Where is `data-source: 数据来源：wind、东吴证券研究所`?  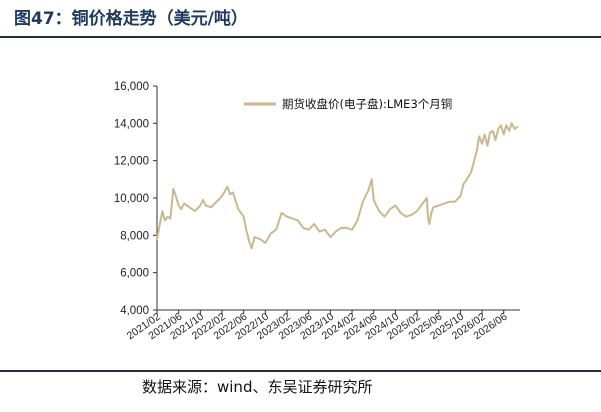
data-source: 数据来源：wind、东吴证券研究所 is located at coordinates (257, 387).